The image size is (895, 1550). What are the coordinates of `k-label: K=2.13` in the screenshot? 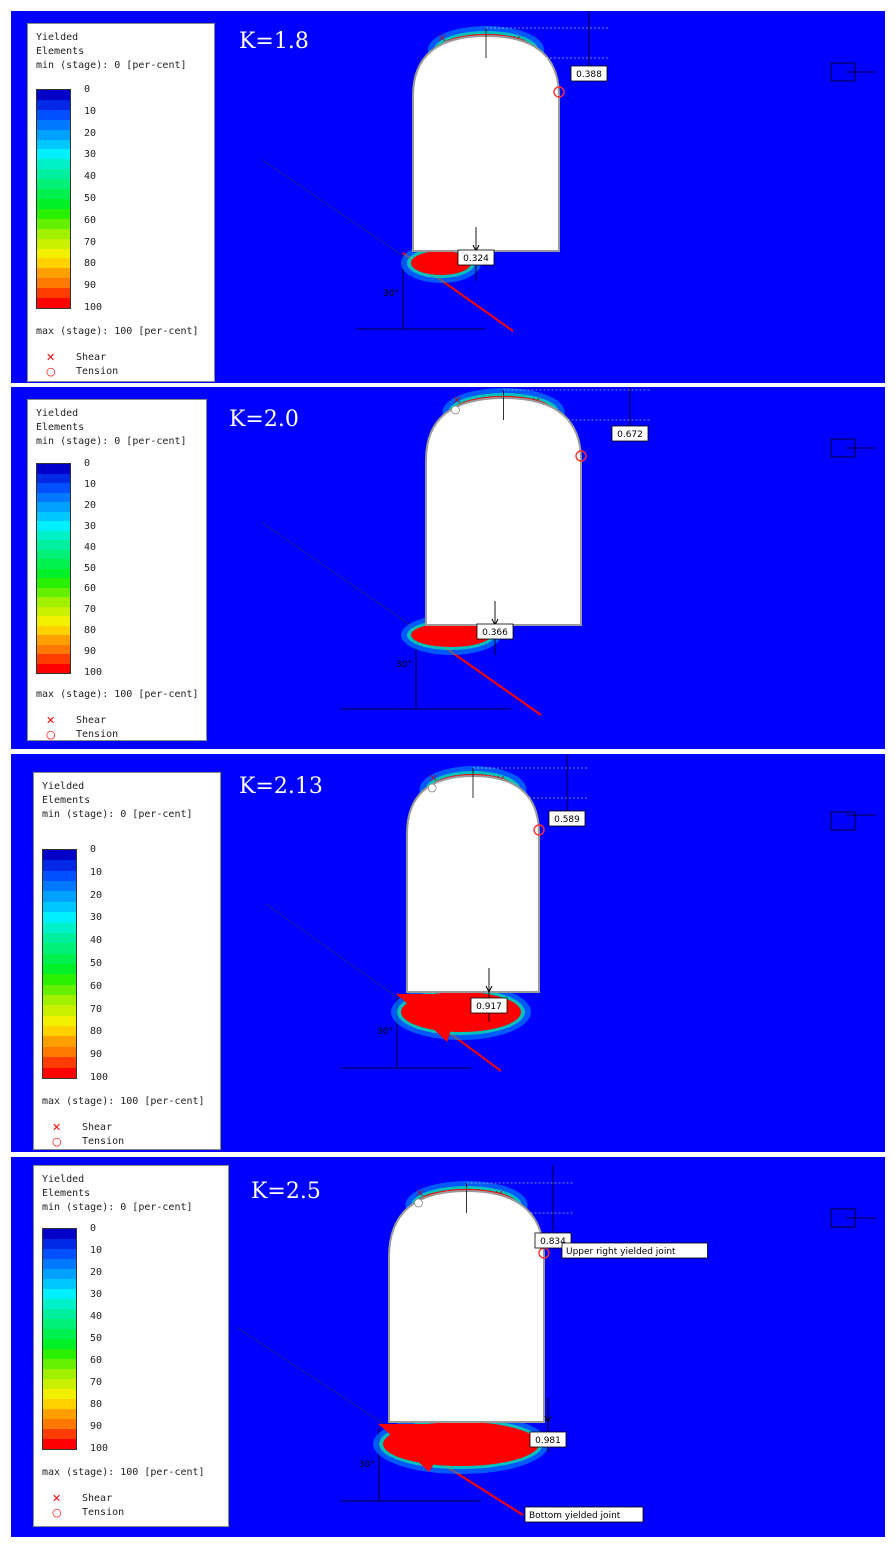 It's located at (281, 786).